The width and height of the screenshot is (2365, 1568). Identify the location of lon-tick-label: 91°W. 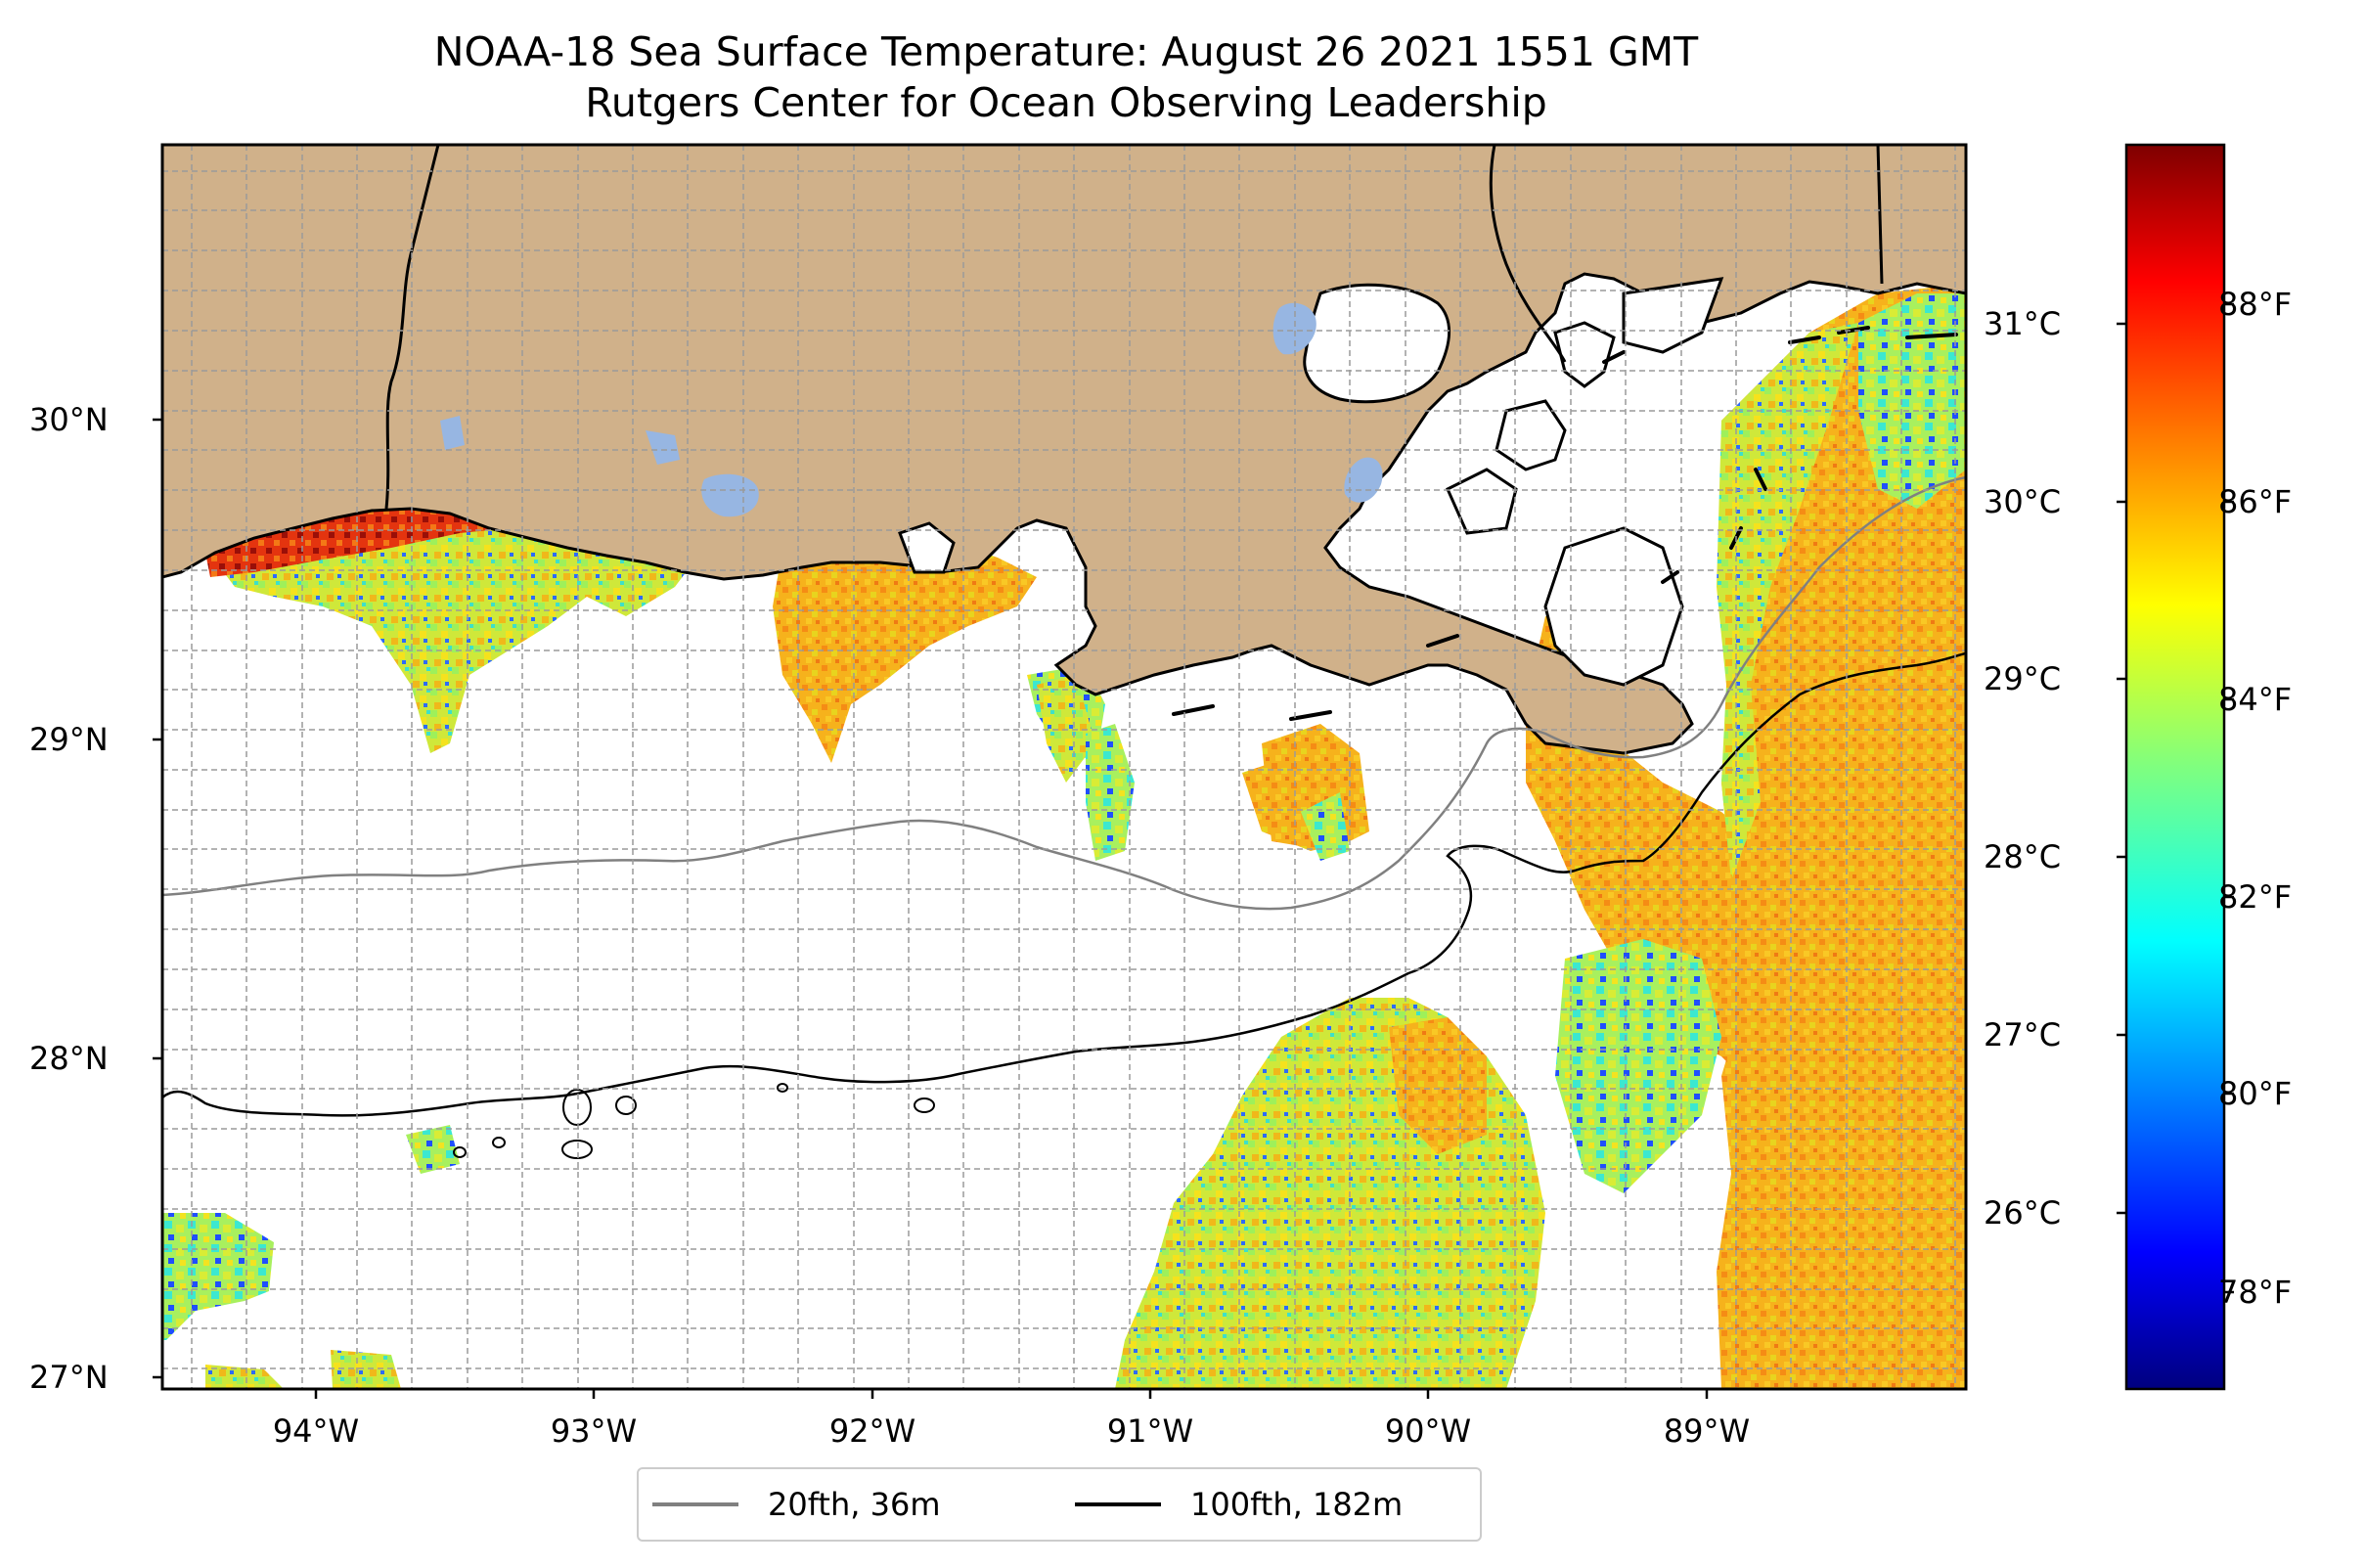
(1150, 1431).